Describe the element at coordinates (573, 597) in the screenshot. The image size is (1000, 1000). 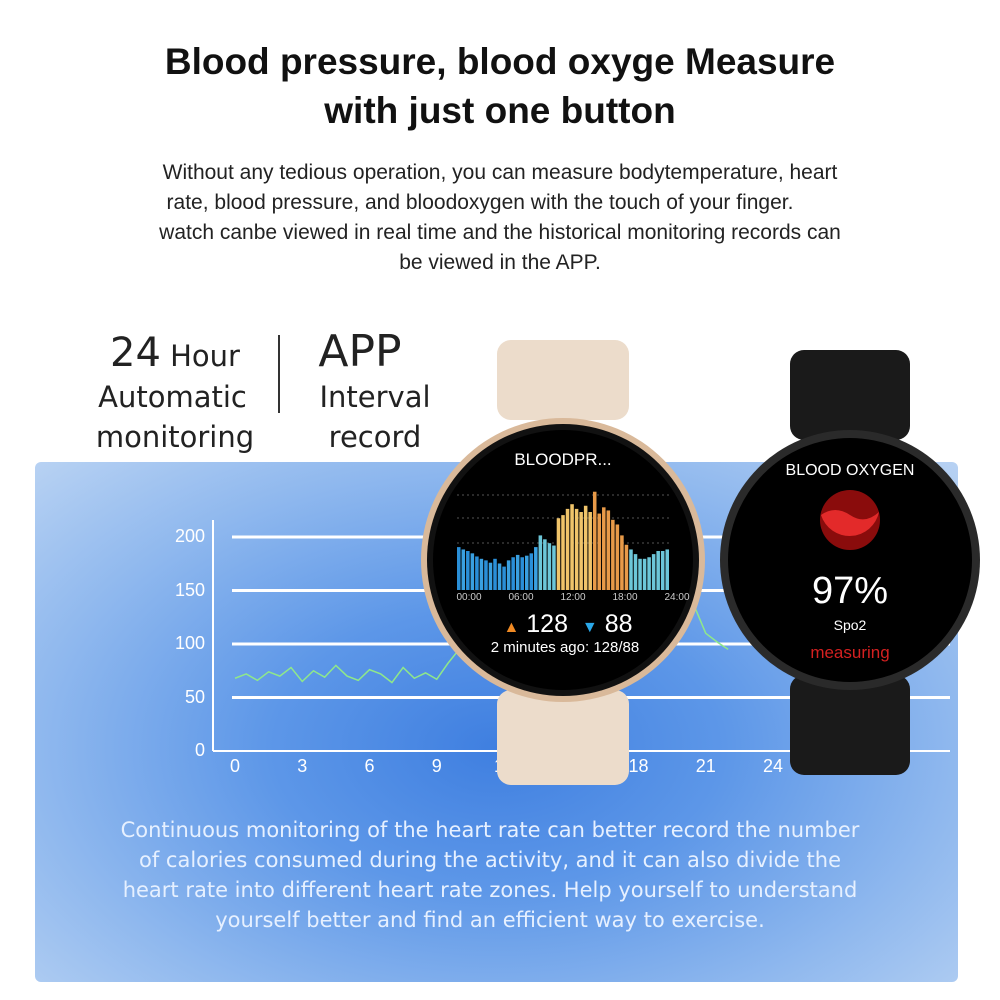
I see `bp-time-label: 12:00` at that location.